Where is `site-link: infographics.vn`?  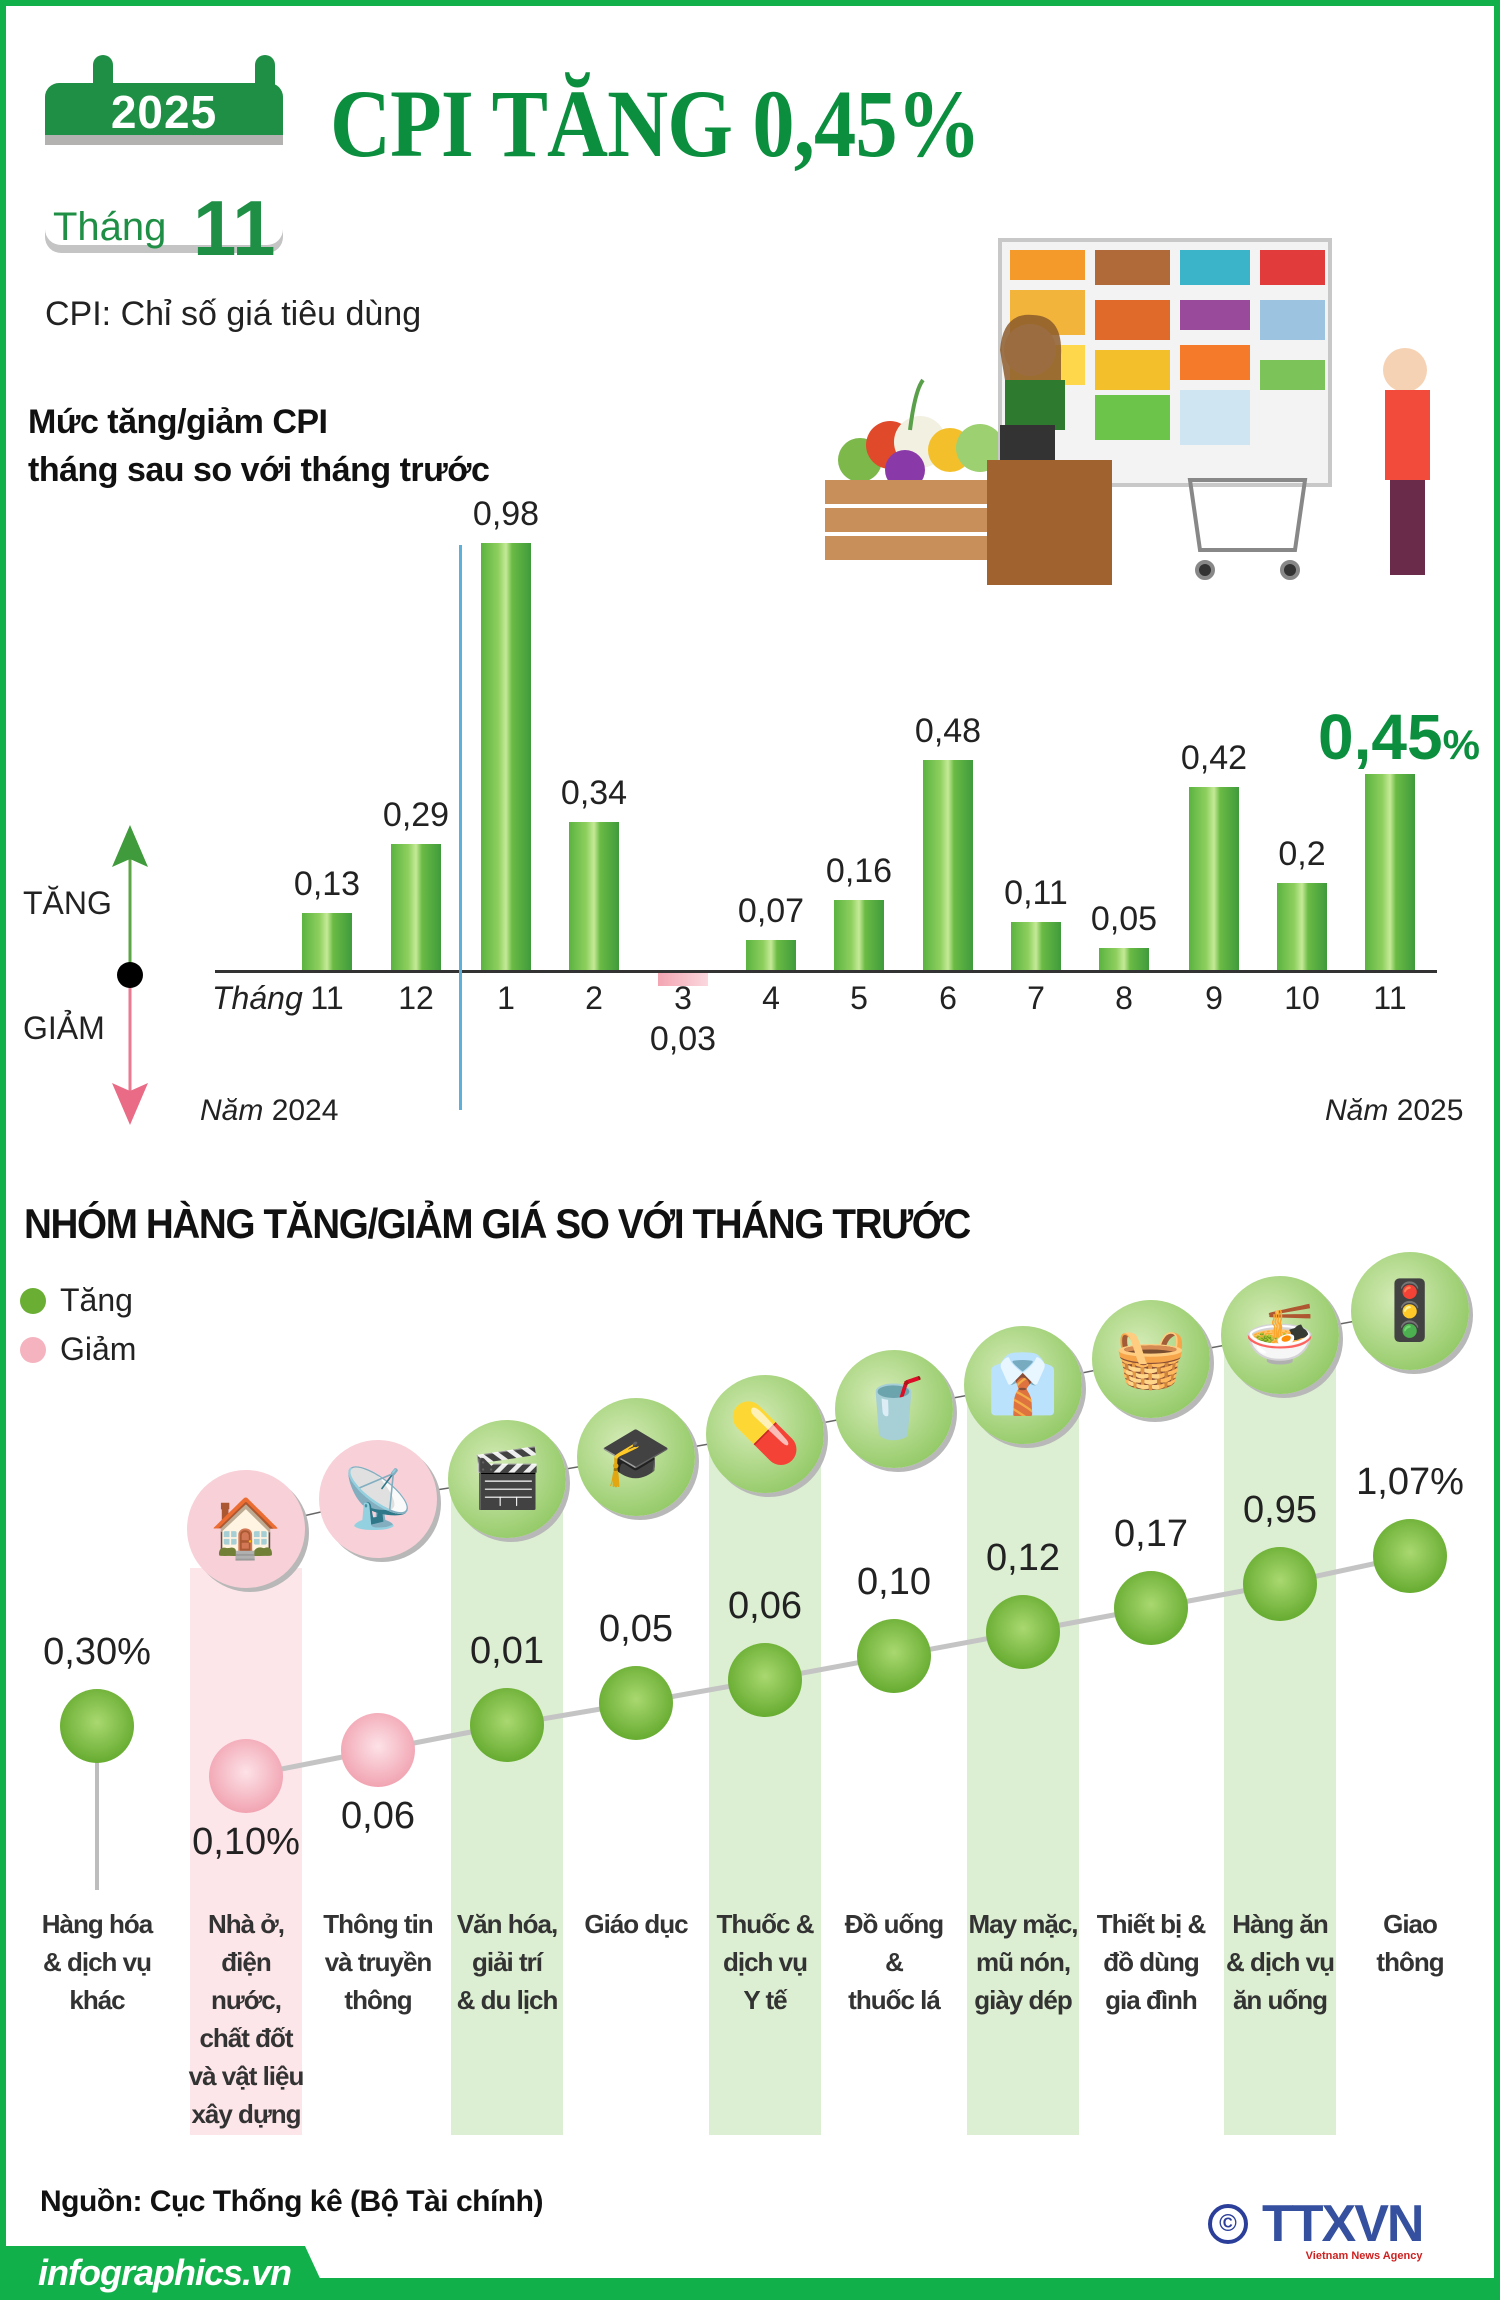
site-link: infographics.vn is located at coordinates (165, 2272).